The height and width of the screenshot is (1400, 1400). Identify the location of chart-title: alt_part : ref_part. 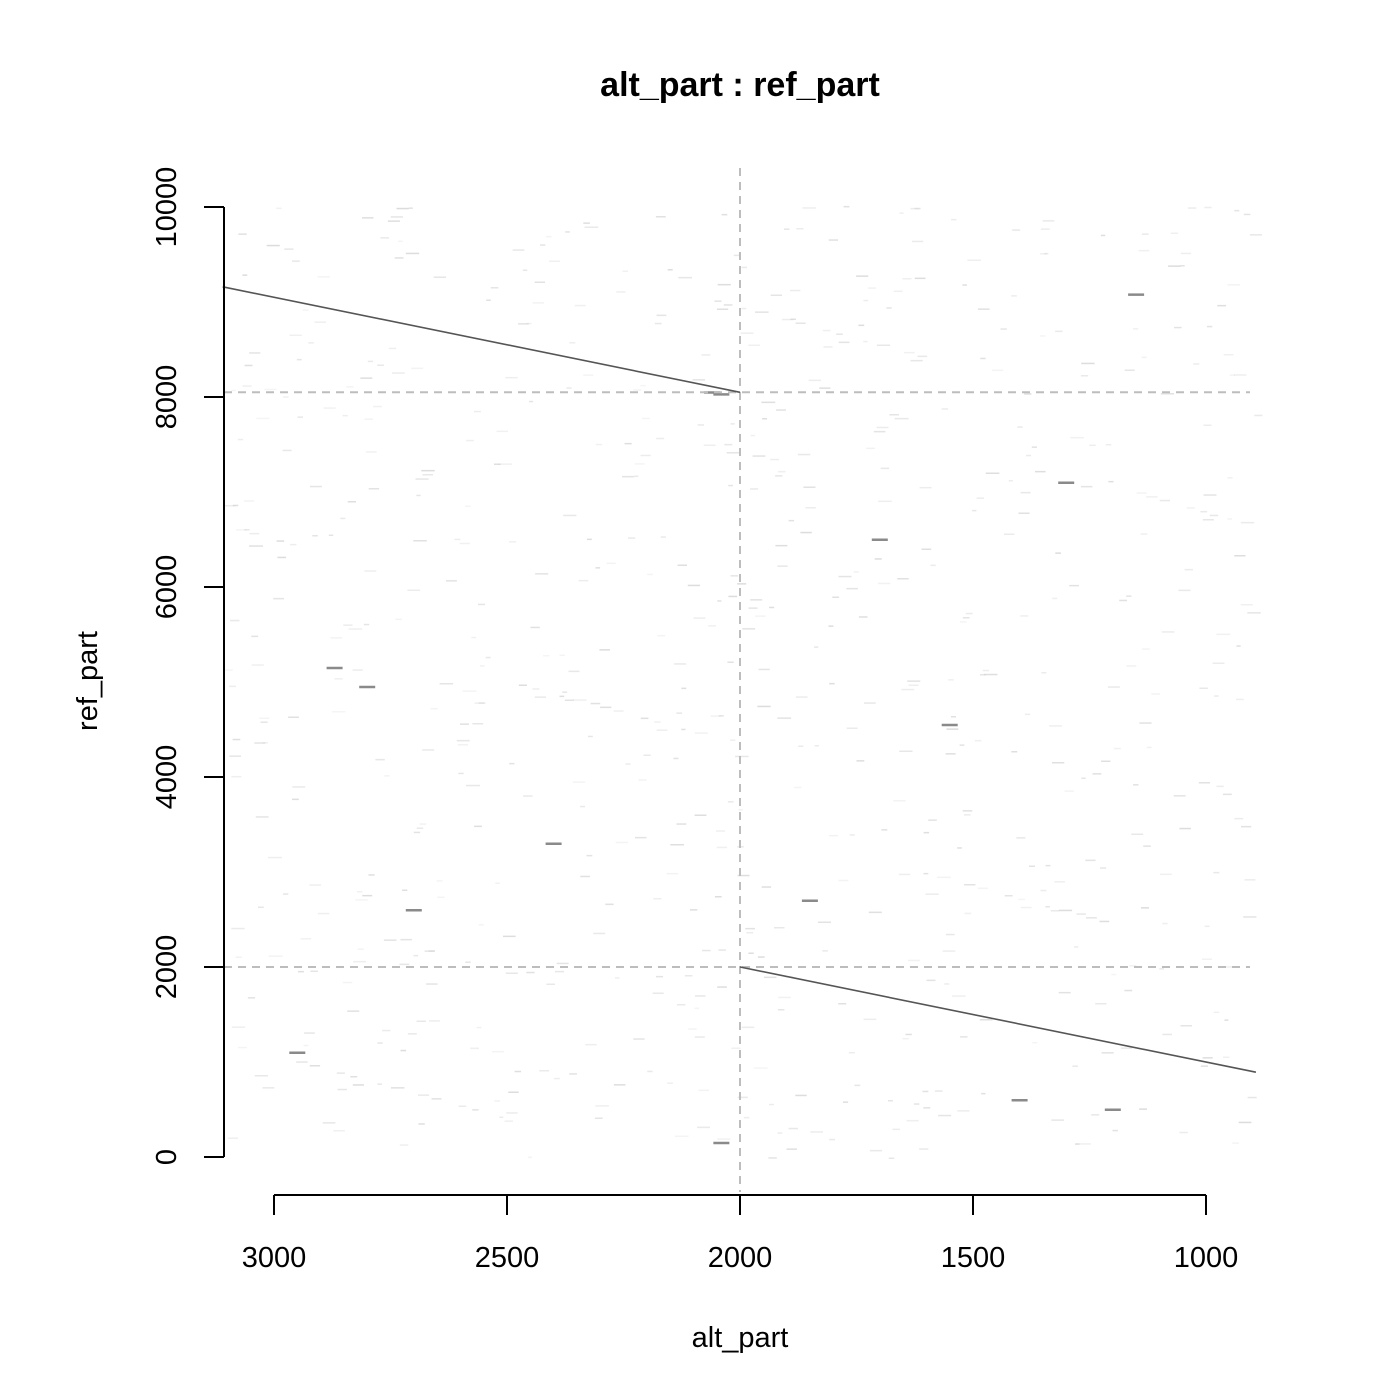
(740, 85).